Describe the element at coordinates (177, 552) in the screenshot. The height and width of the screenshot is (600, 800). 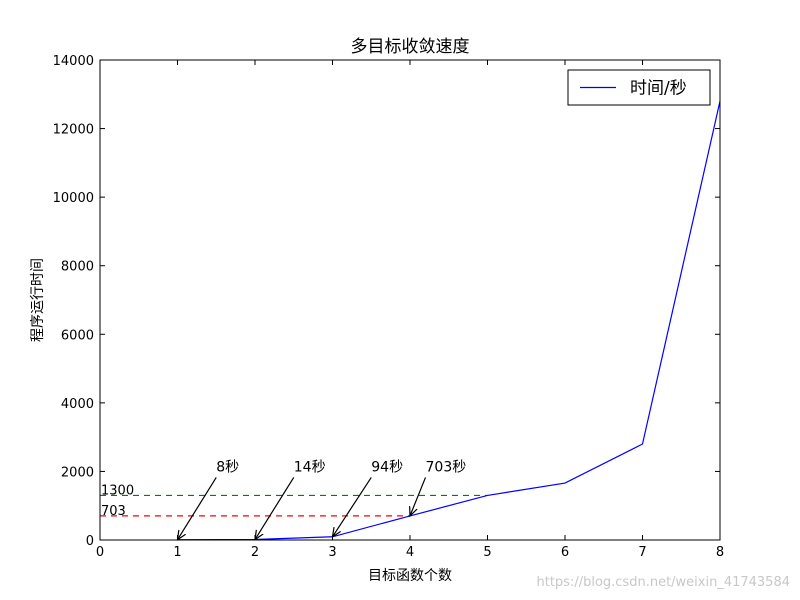
I see `x-tick-label: 1` at that location.